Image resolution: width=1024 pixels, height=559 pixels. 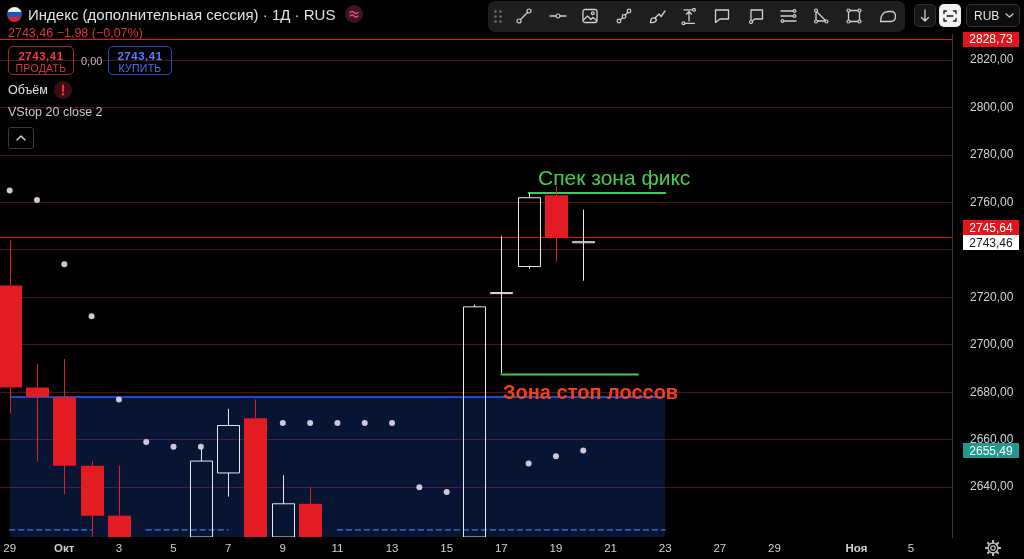 I want to click on y-tick-label: 2700,00, so click(x=992, y=344).